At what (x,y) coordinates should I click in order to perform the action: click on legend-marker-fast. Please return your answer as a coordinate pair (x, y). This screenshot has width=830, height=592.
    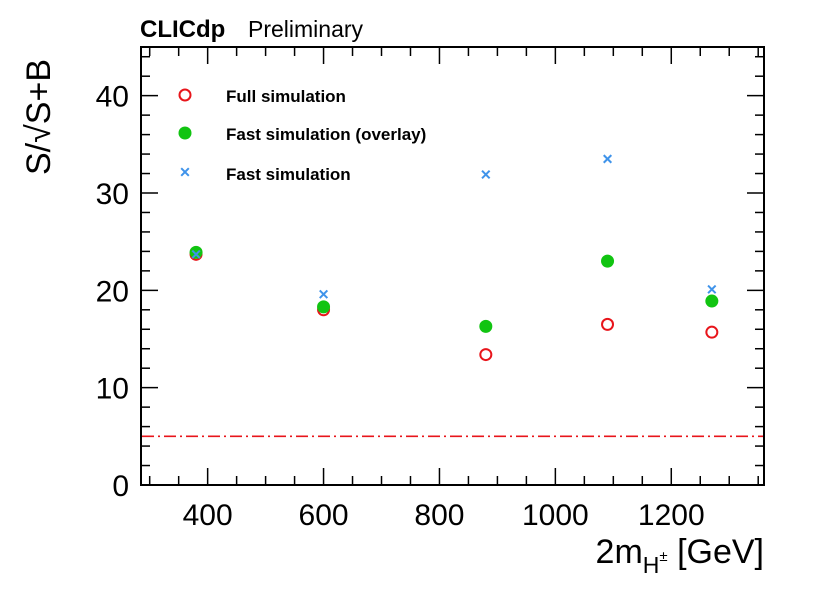
    Looking at the image, I should click on (185, 172).